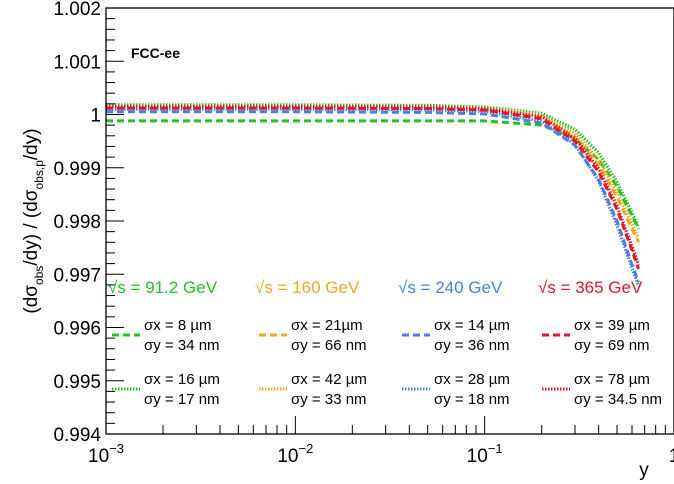 This screenshot has width=674, height=484. What do you see at coordinates (77, 10) in the screenshot?
I see `y-tick-label: 1.002` at bounding box center [77, 10].